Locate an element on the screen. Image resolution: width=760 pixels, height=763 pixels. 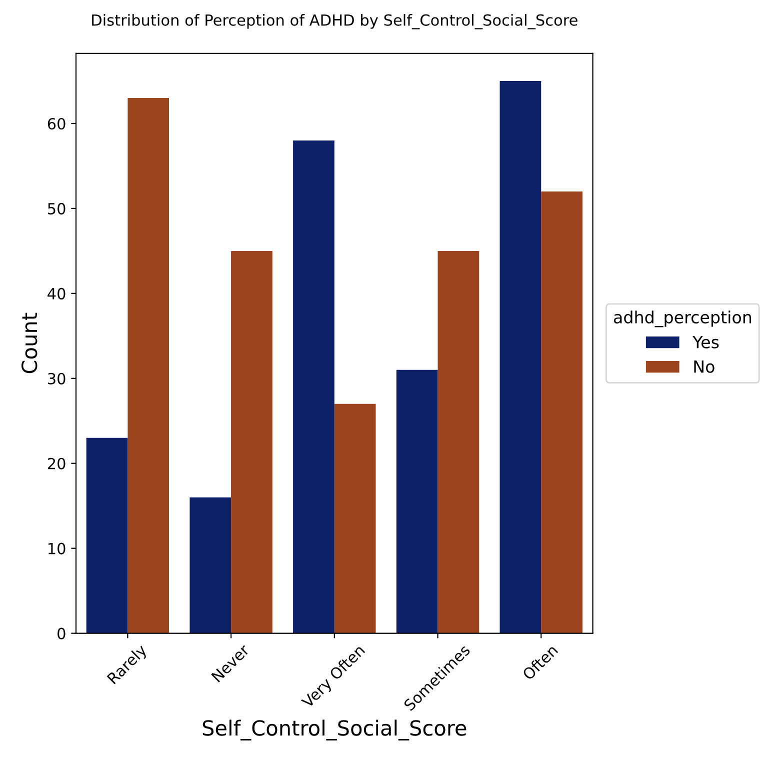
y-tick-label: 40 is located at coordinates (57, 294).